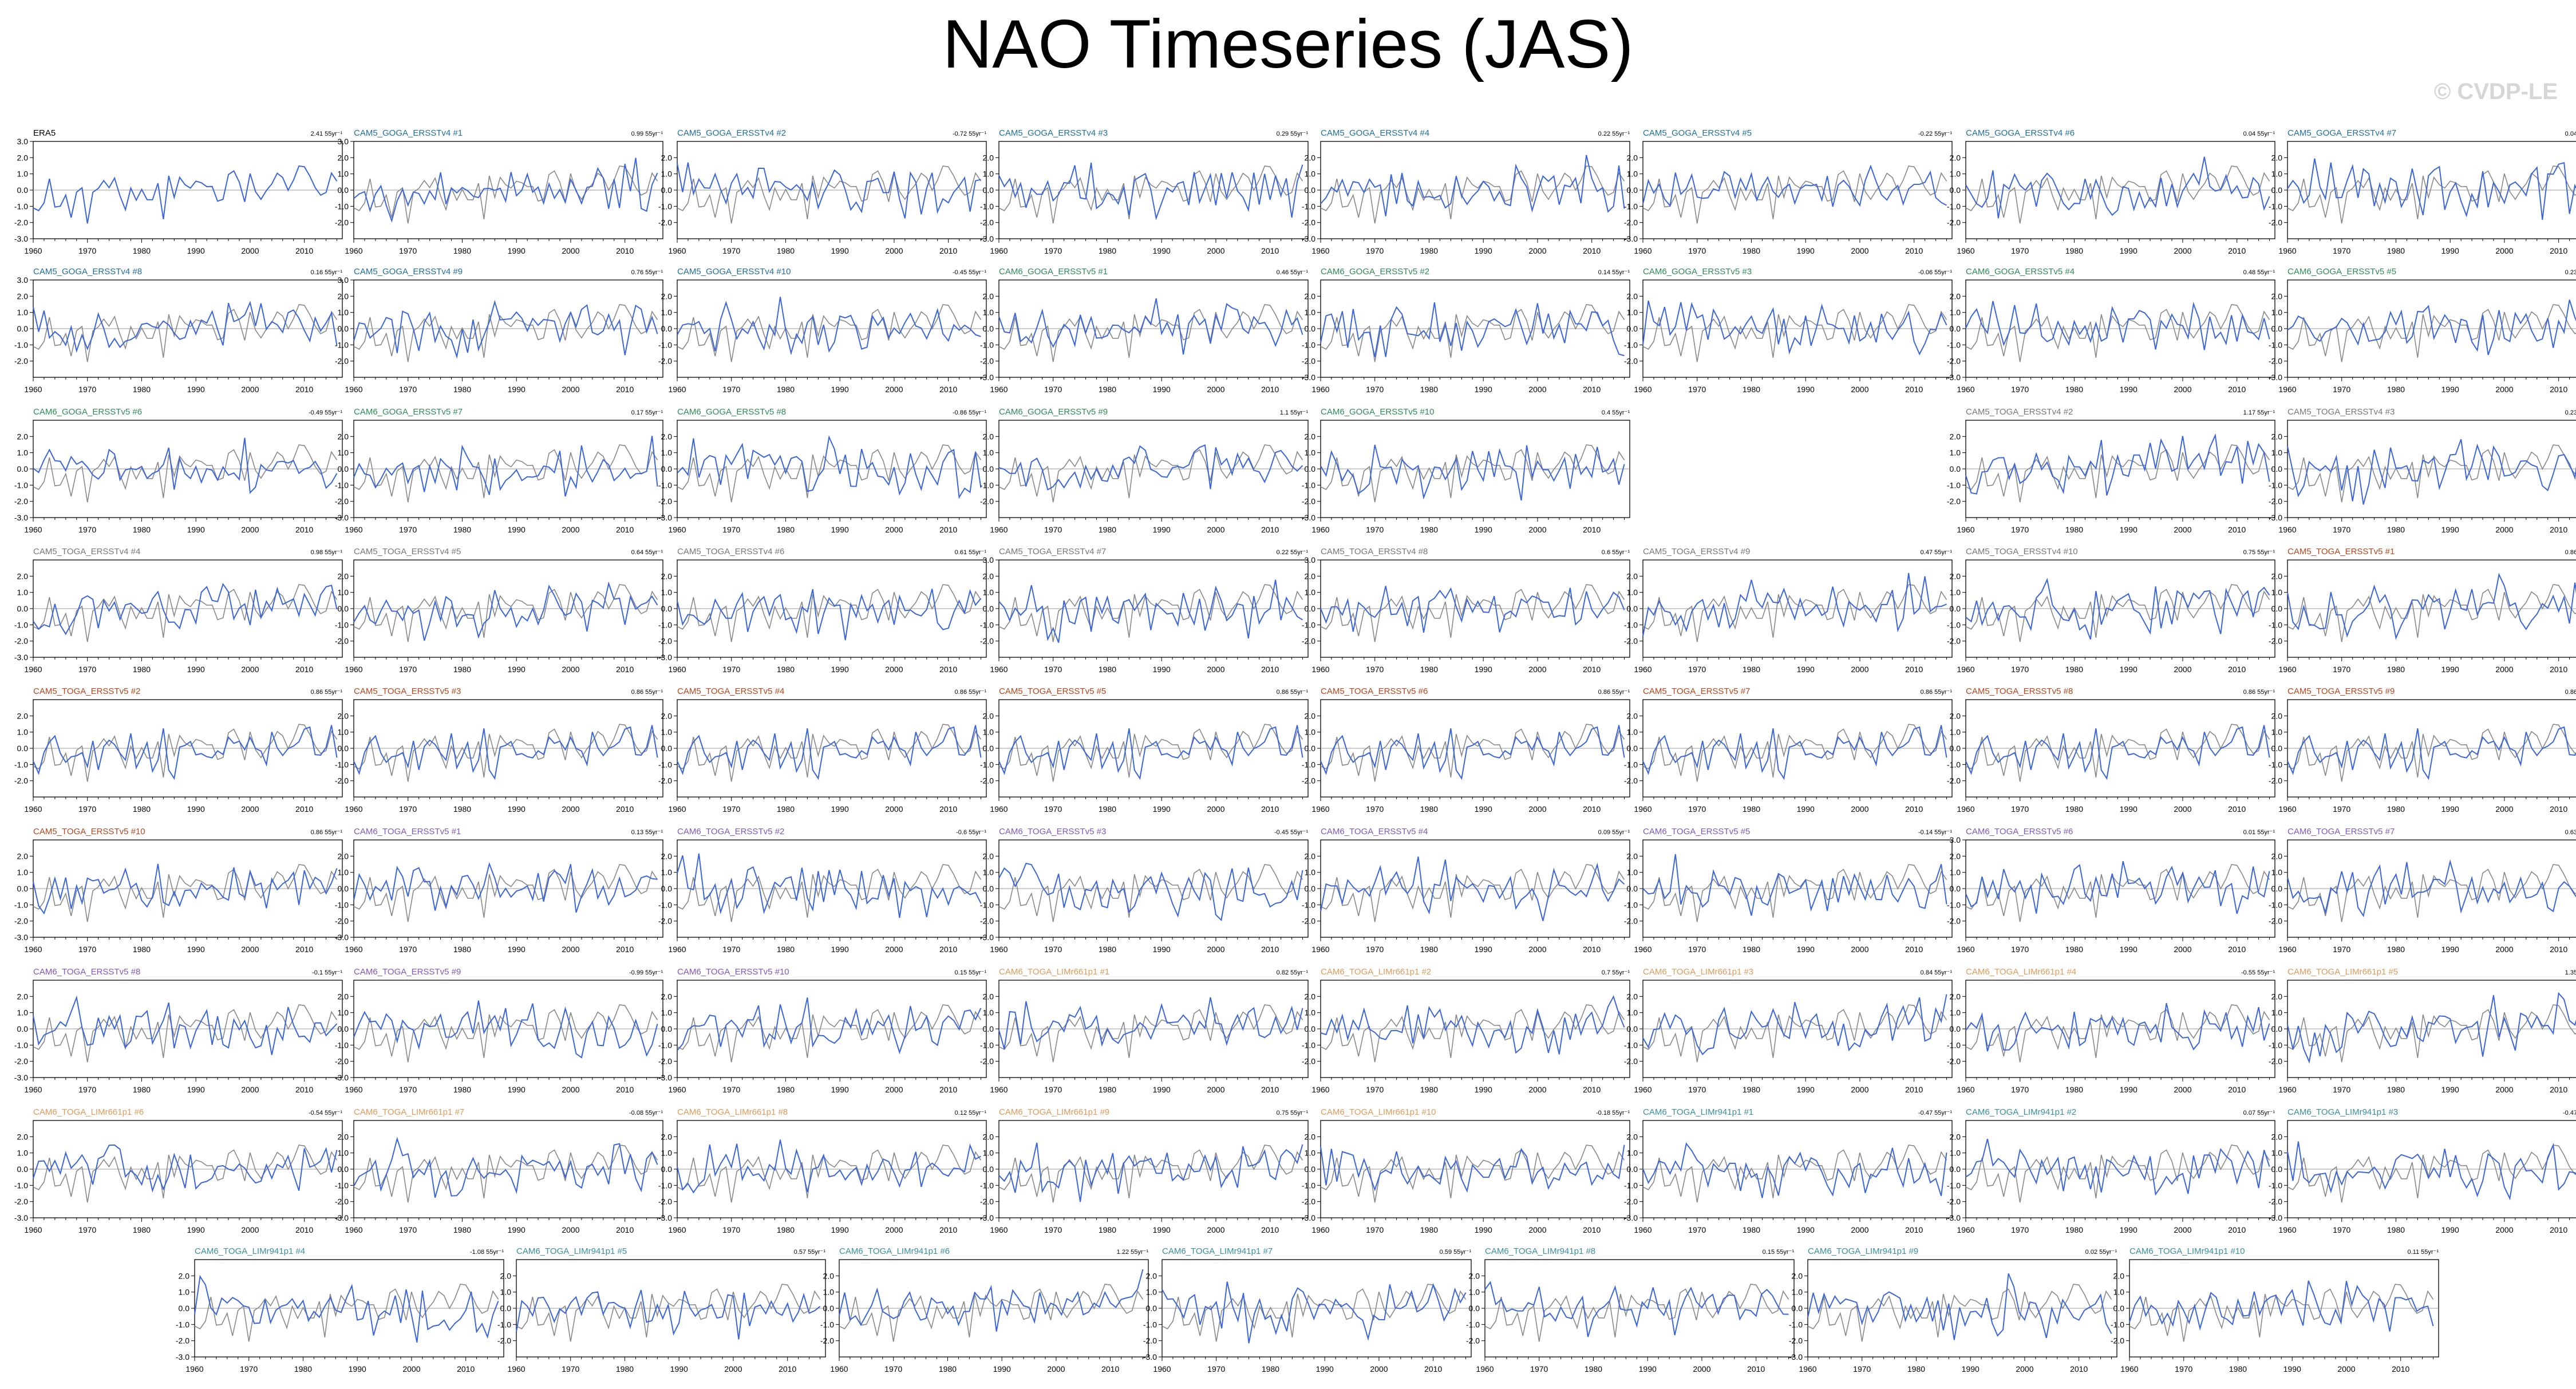  What do you see at coordinates (1614, 832) in the screenshot?
I see `panel-trend: 0.09 55yr⁻¹` at bounding box center [1614, 832].